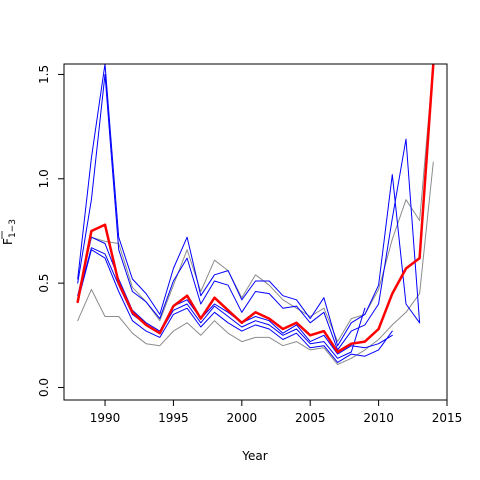 The width and height of the screenshot is (480, 480). What do you see at coordinates (44, 387) in the screenshot?
I see `y-tick-label-0: 0.0` at bounding box center [44, 387].